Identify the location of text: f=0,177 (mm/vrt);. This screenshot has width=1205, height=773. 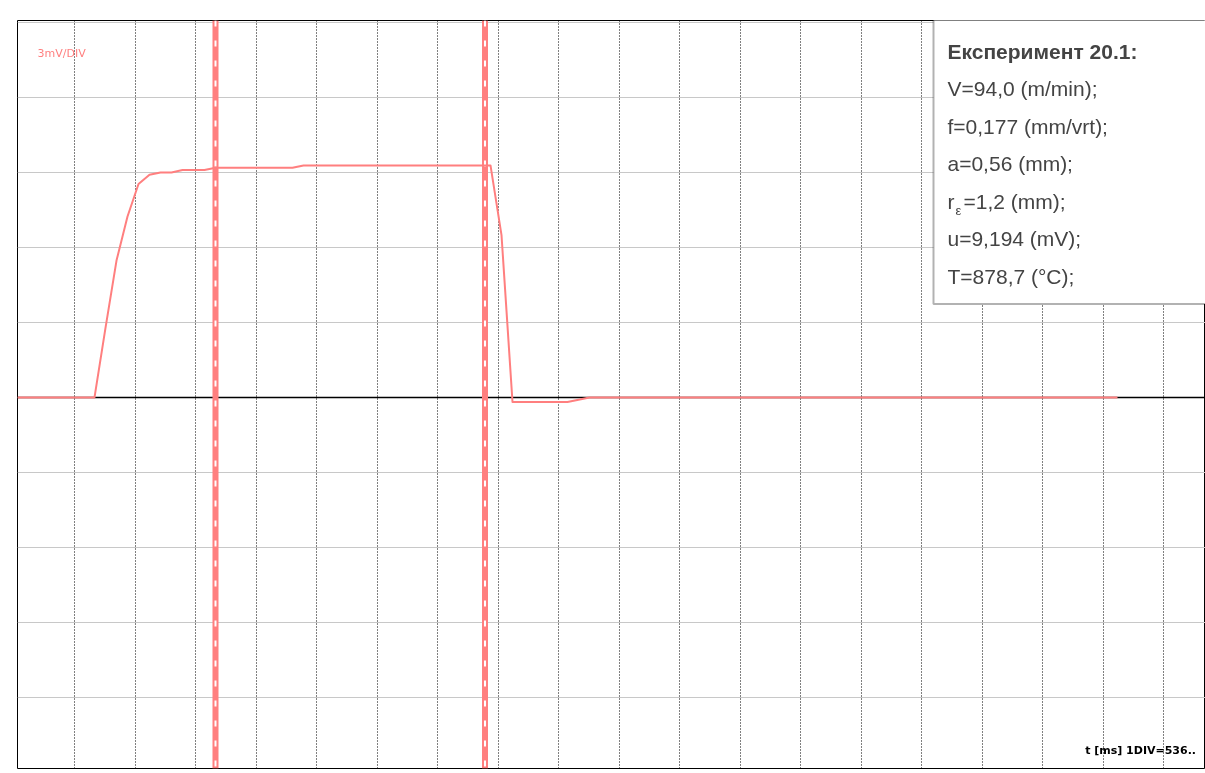
(1027, 126).